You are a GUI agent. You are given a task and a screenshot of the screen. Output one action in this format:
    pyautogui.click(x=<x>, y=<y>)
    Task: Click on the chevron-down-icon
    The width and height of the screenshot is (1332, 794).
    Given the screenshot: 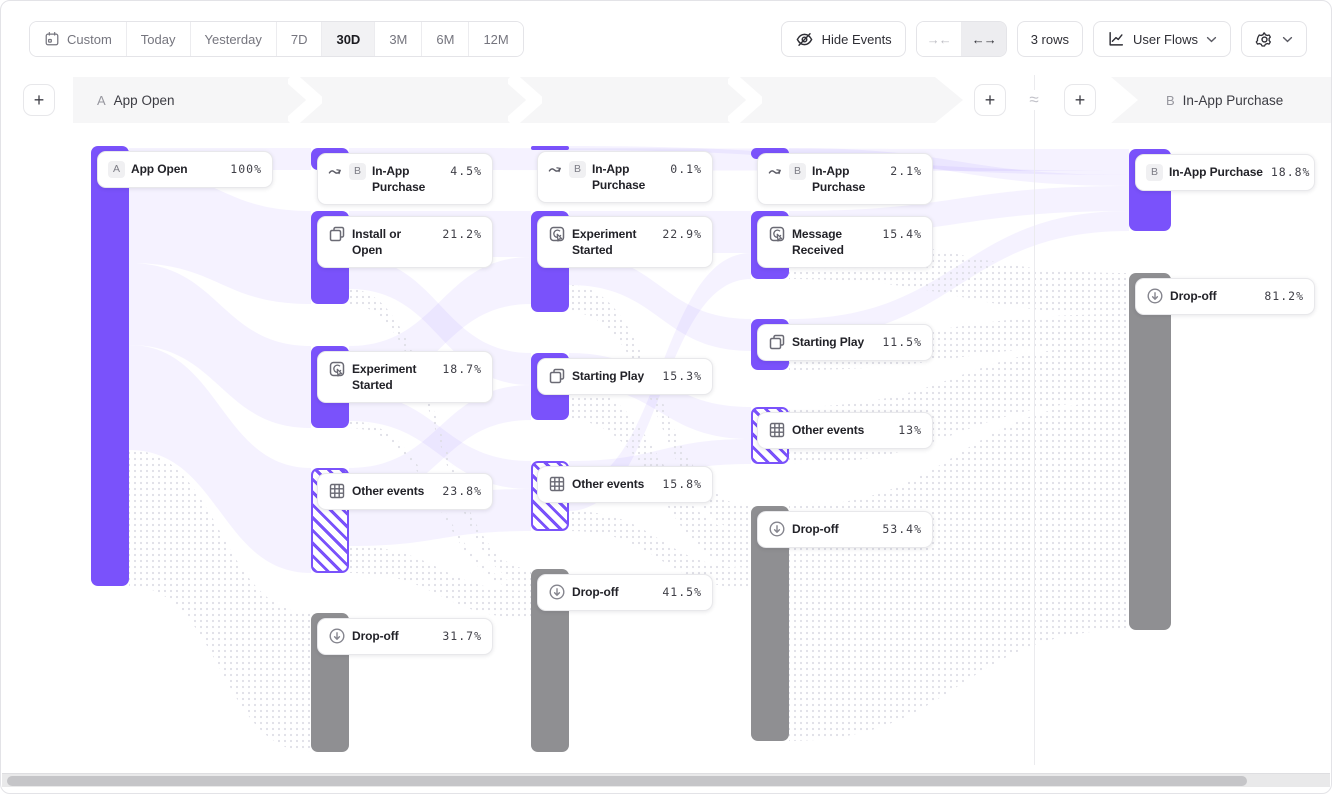 What is the action you would take?
    pyautogui.click(x=1287, y=39)
    